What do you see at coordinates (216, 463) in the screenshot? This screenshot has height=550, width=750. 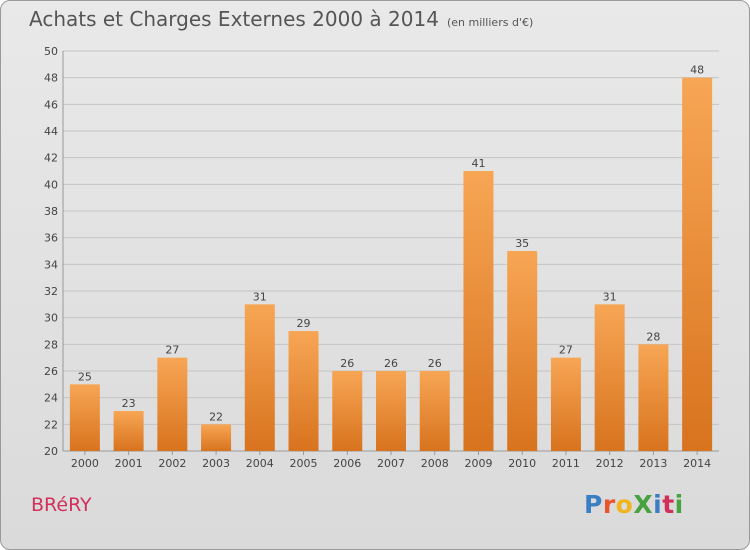 I see `x-tick-label: 2003` at bounding box center [216, 463].